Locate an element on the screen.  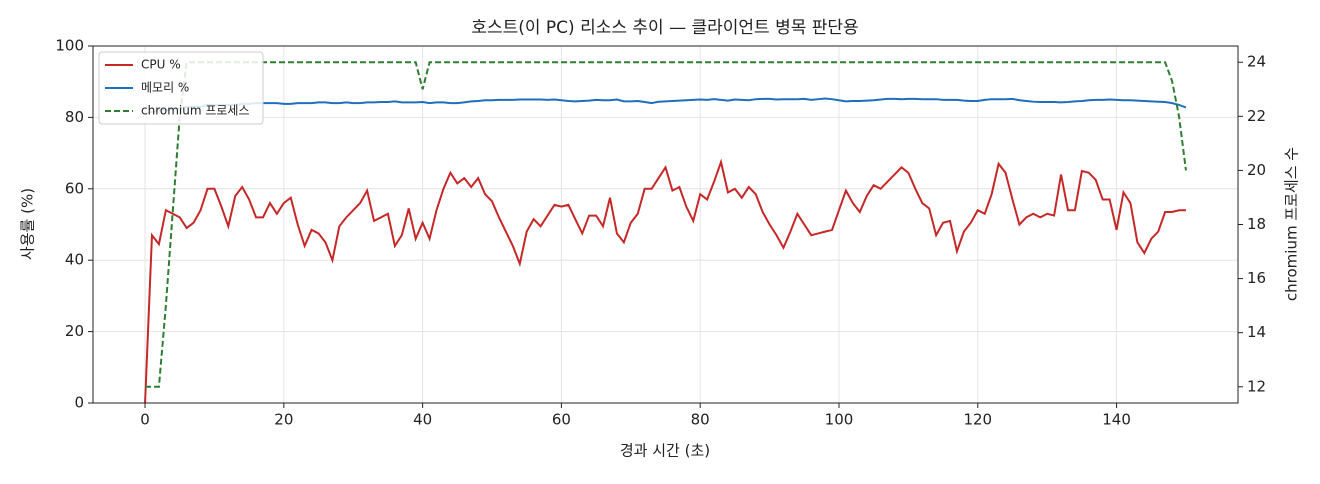
legend: CPU % 메모리 % chromium 프로세스 is located at coordinates (181, 88).